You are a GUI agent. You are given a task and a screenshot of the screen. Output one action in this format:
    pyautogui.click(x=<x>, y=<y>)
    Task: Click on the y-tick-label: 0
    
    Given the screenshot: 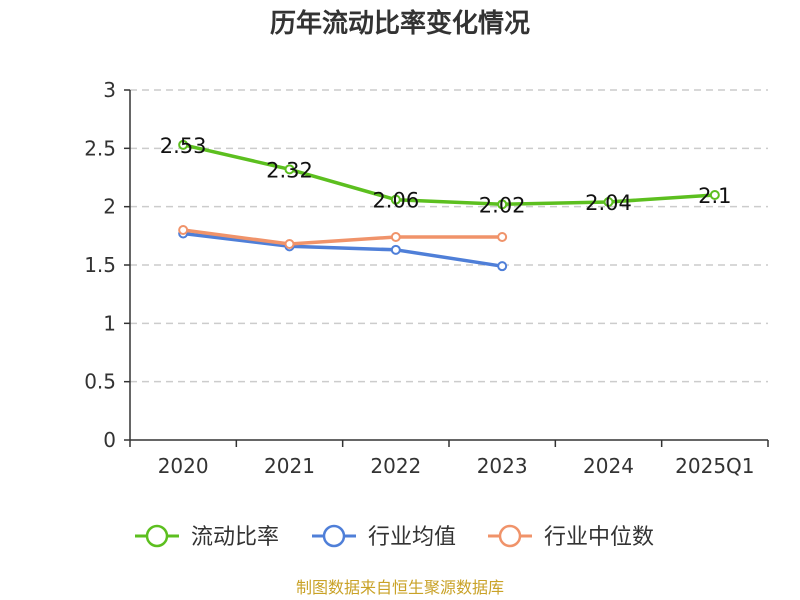 What is the action you would take?
    pyautogui.click(x=109, y=440)
    